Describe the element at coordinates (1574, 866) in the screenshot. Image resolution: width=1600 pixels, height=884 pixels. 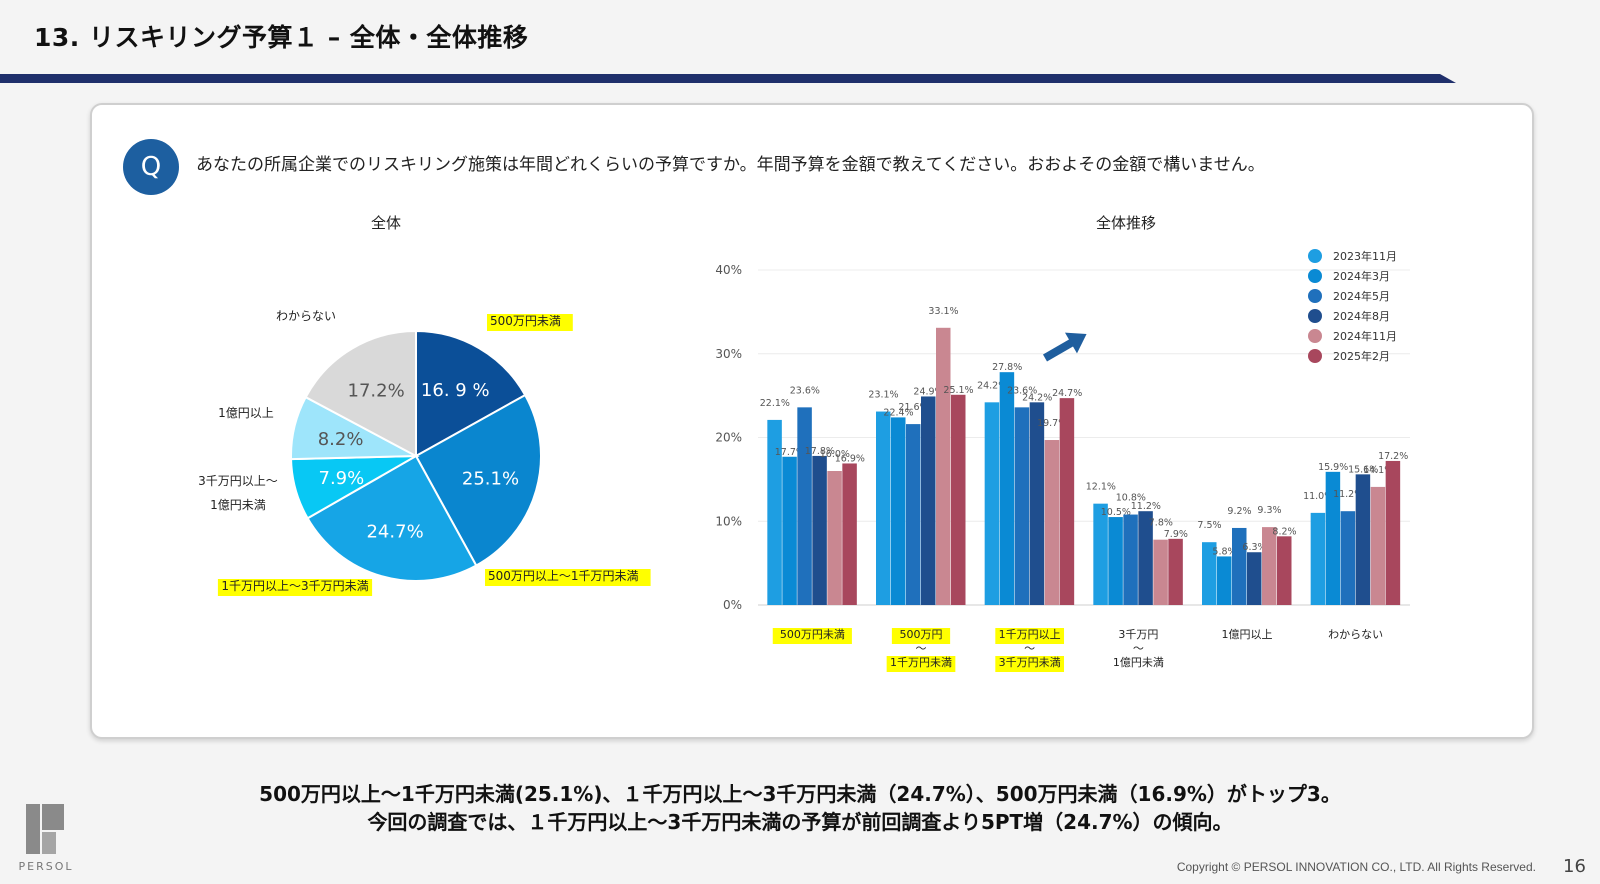
I see `page-number: 16` at that location.